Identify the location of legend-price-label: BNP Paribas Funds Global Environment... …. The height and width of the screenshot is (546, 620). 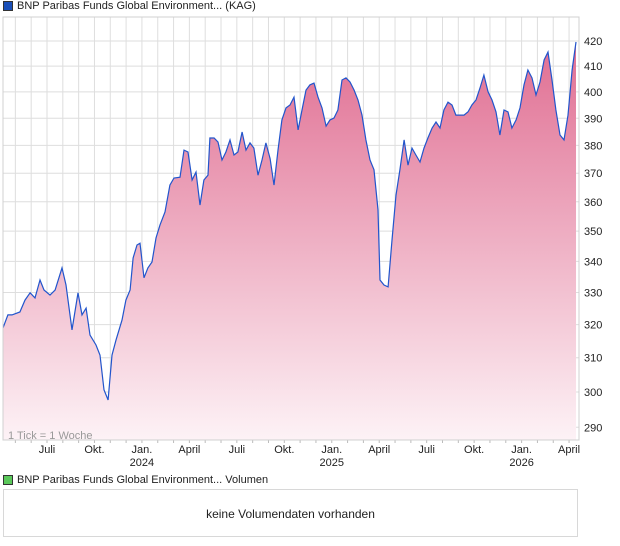
(136, 6).